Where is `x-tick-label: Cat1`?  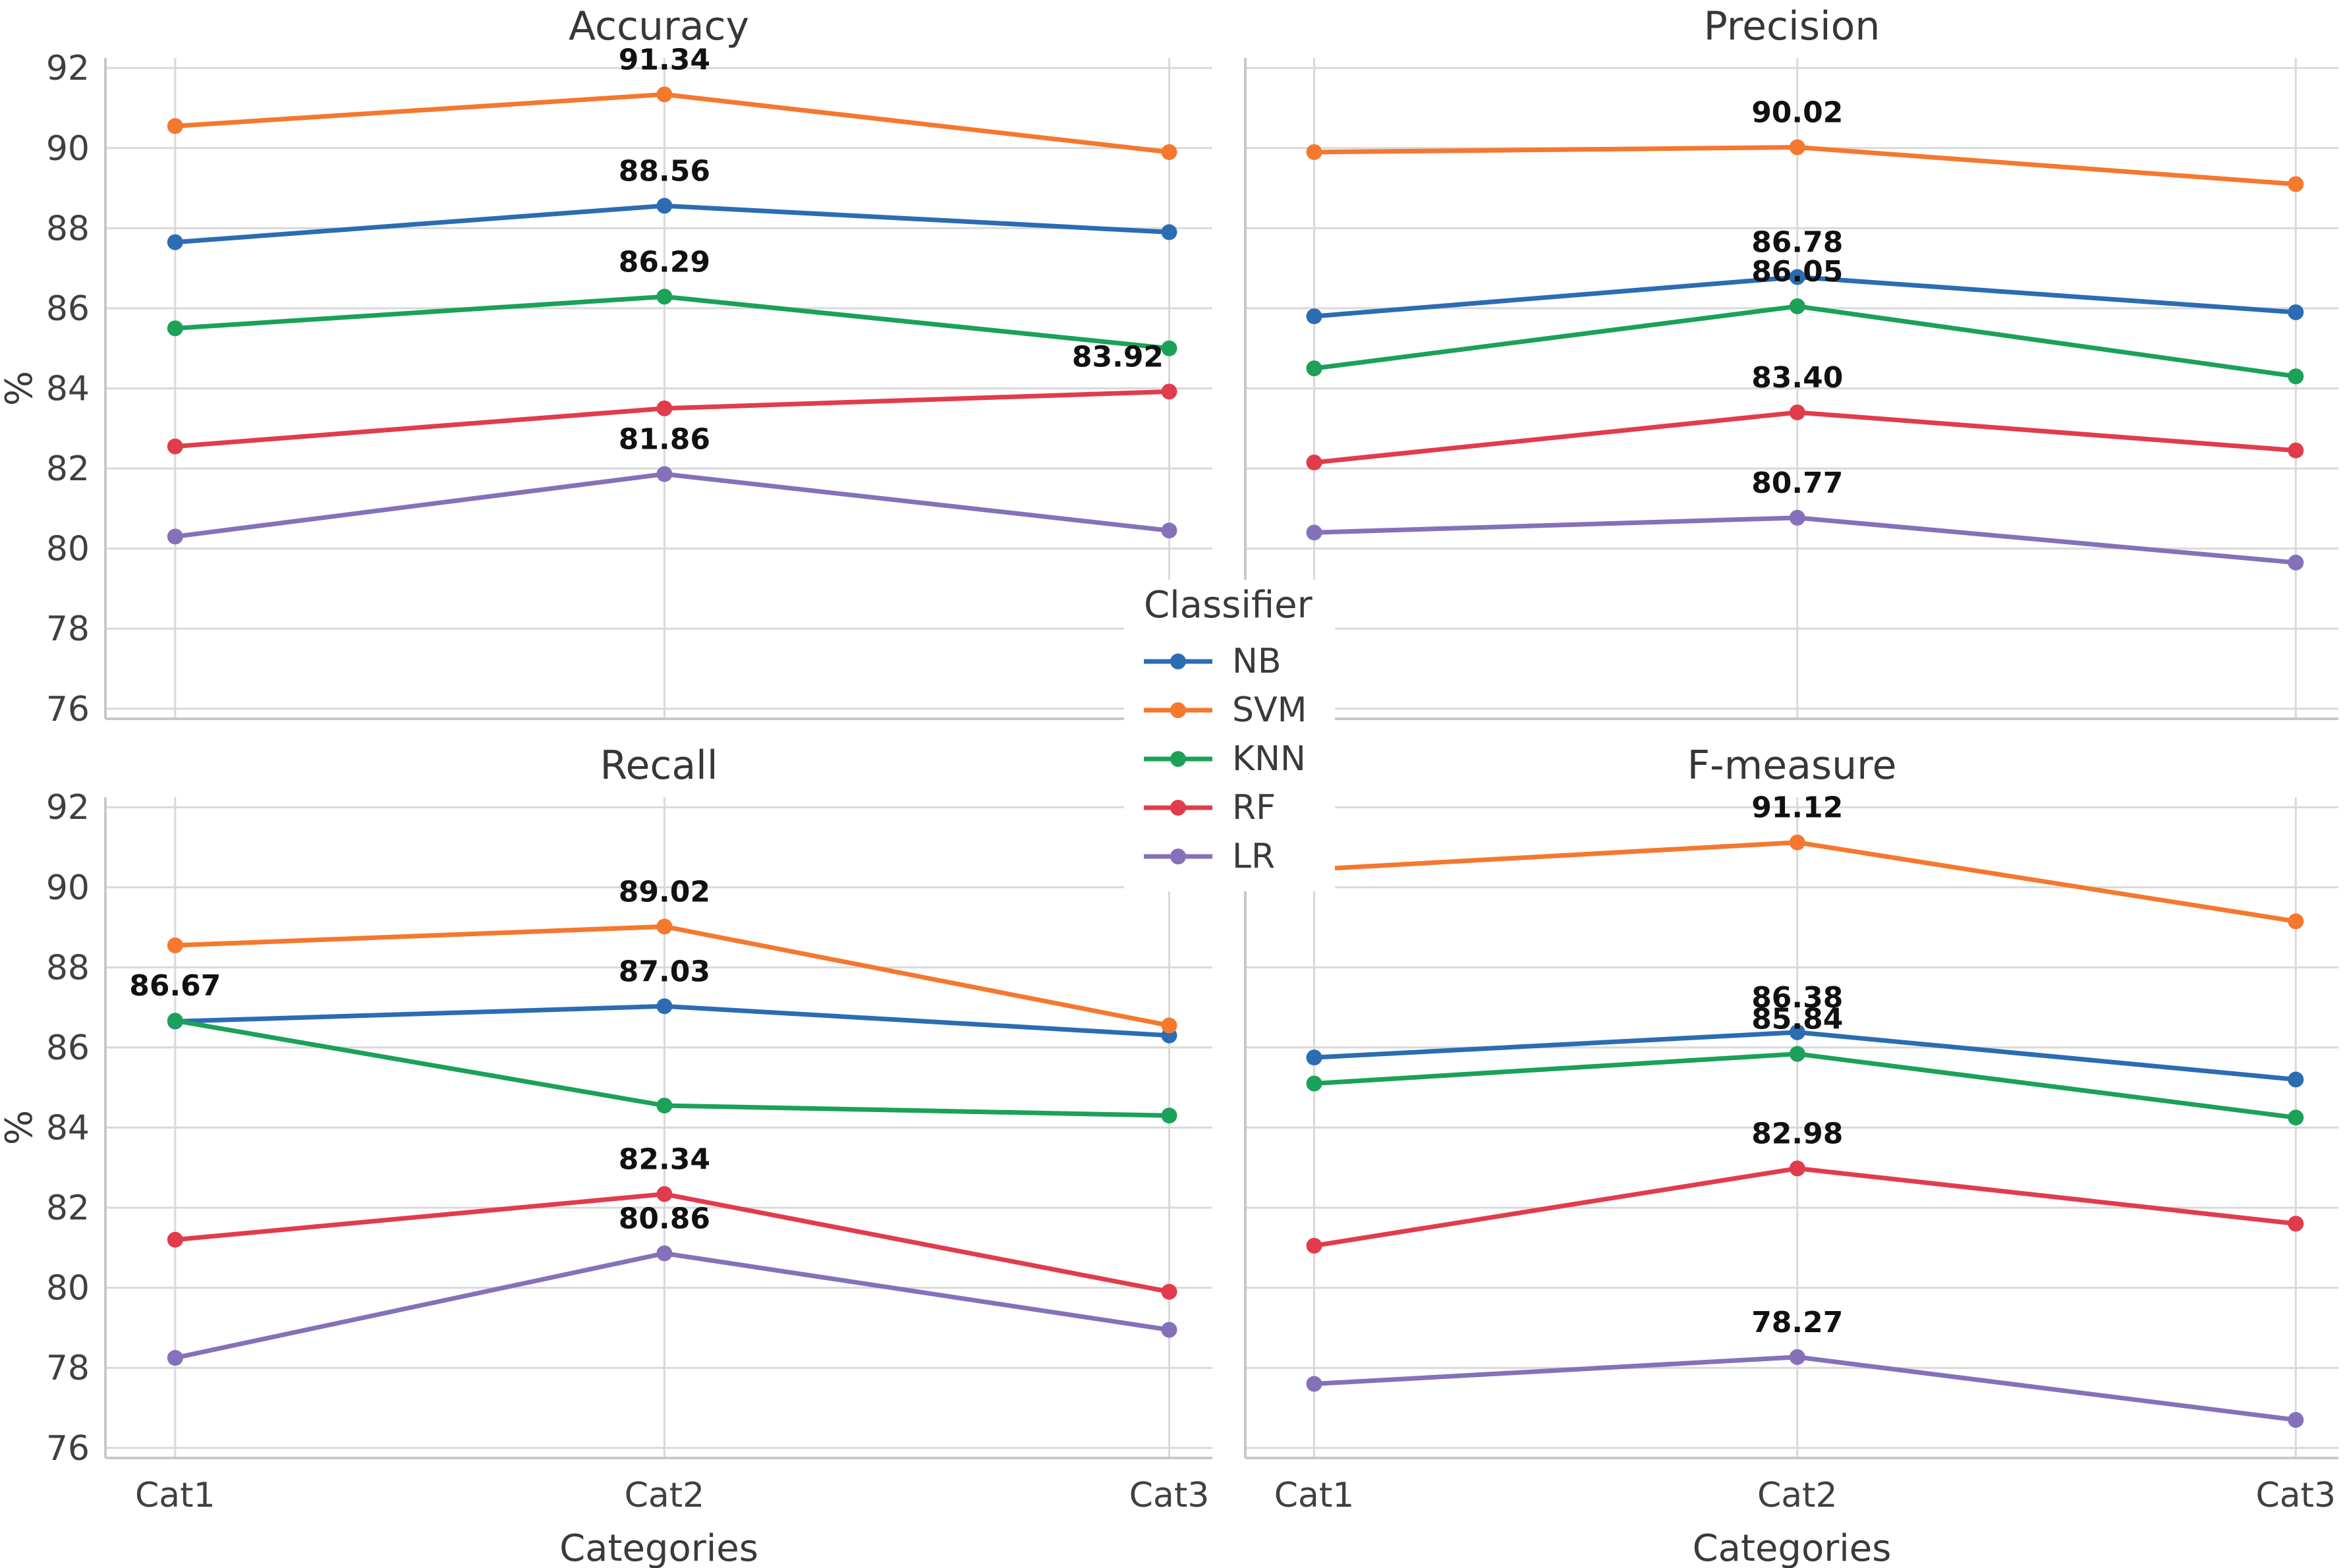
x-tick-label: Cat1 is located at coordinates (1314, 1495).